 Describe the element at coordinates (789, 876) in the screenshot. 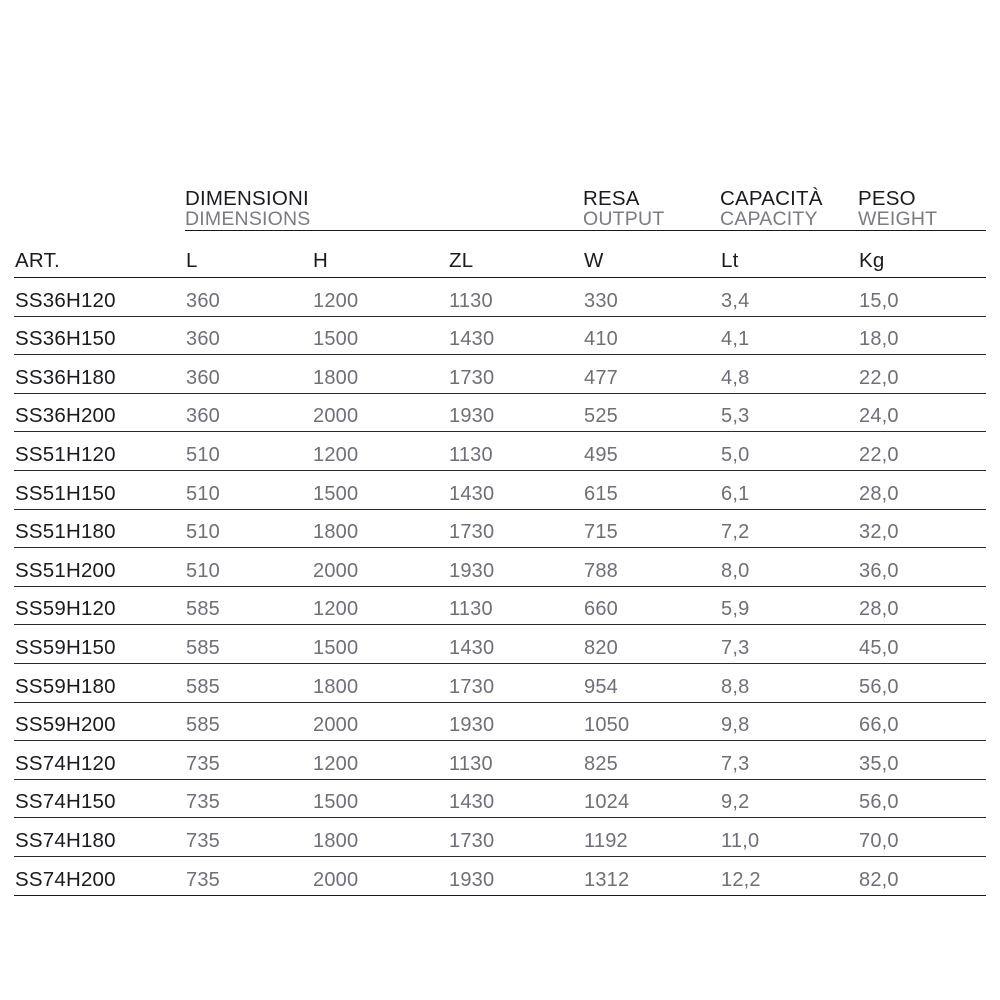

I see `cell-lt: 12,2` at that location.